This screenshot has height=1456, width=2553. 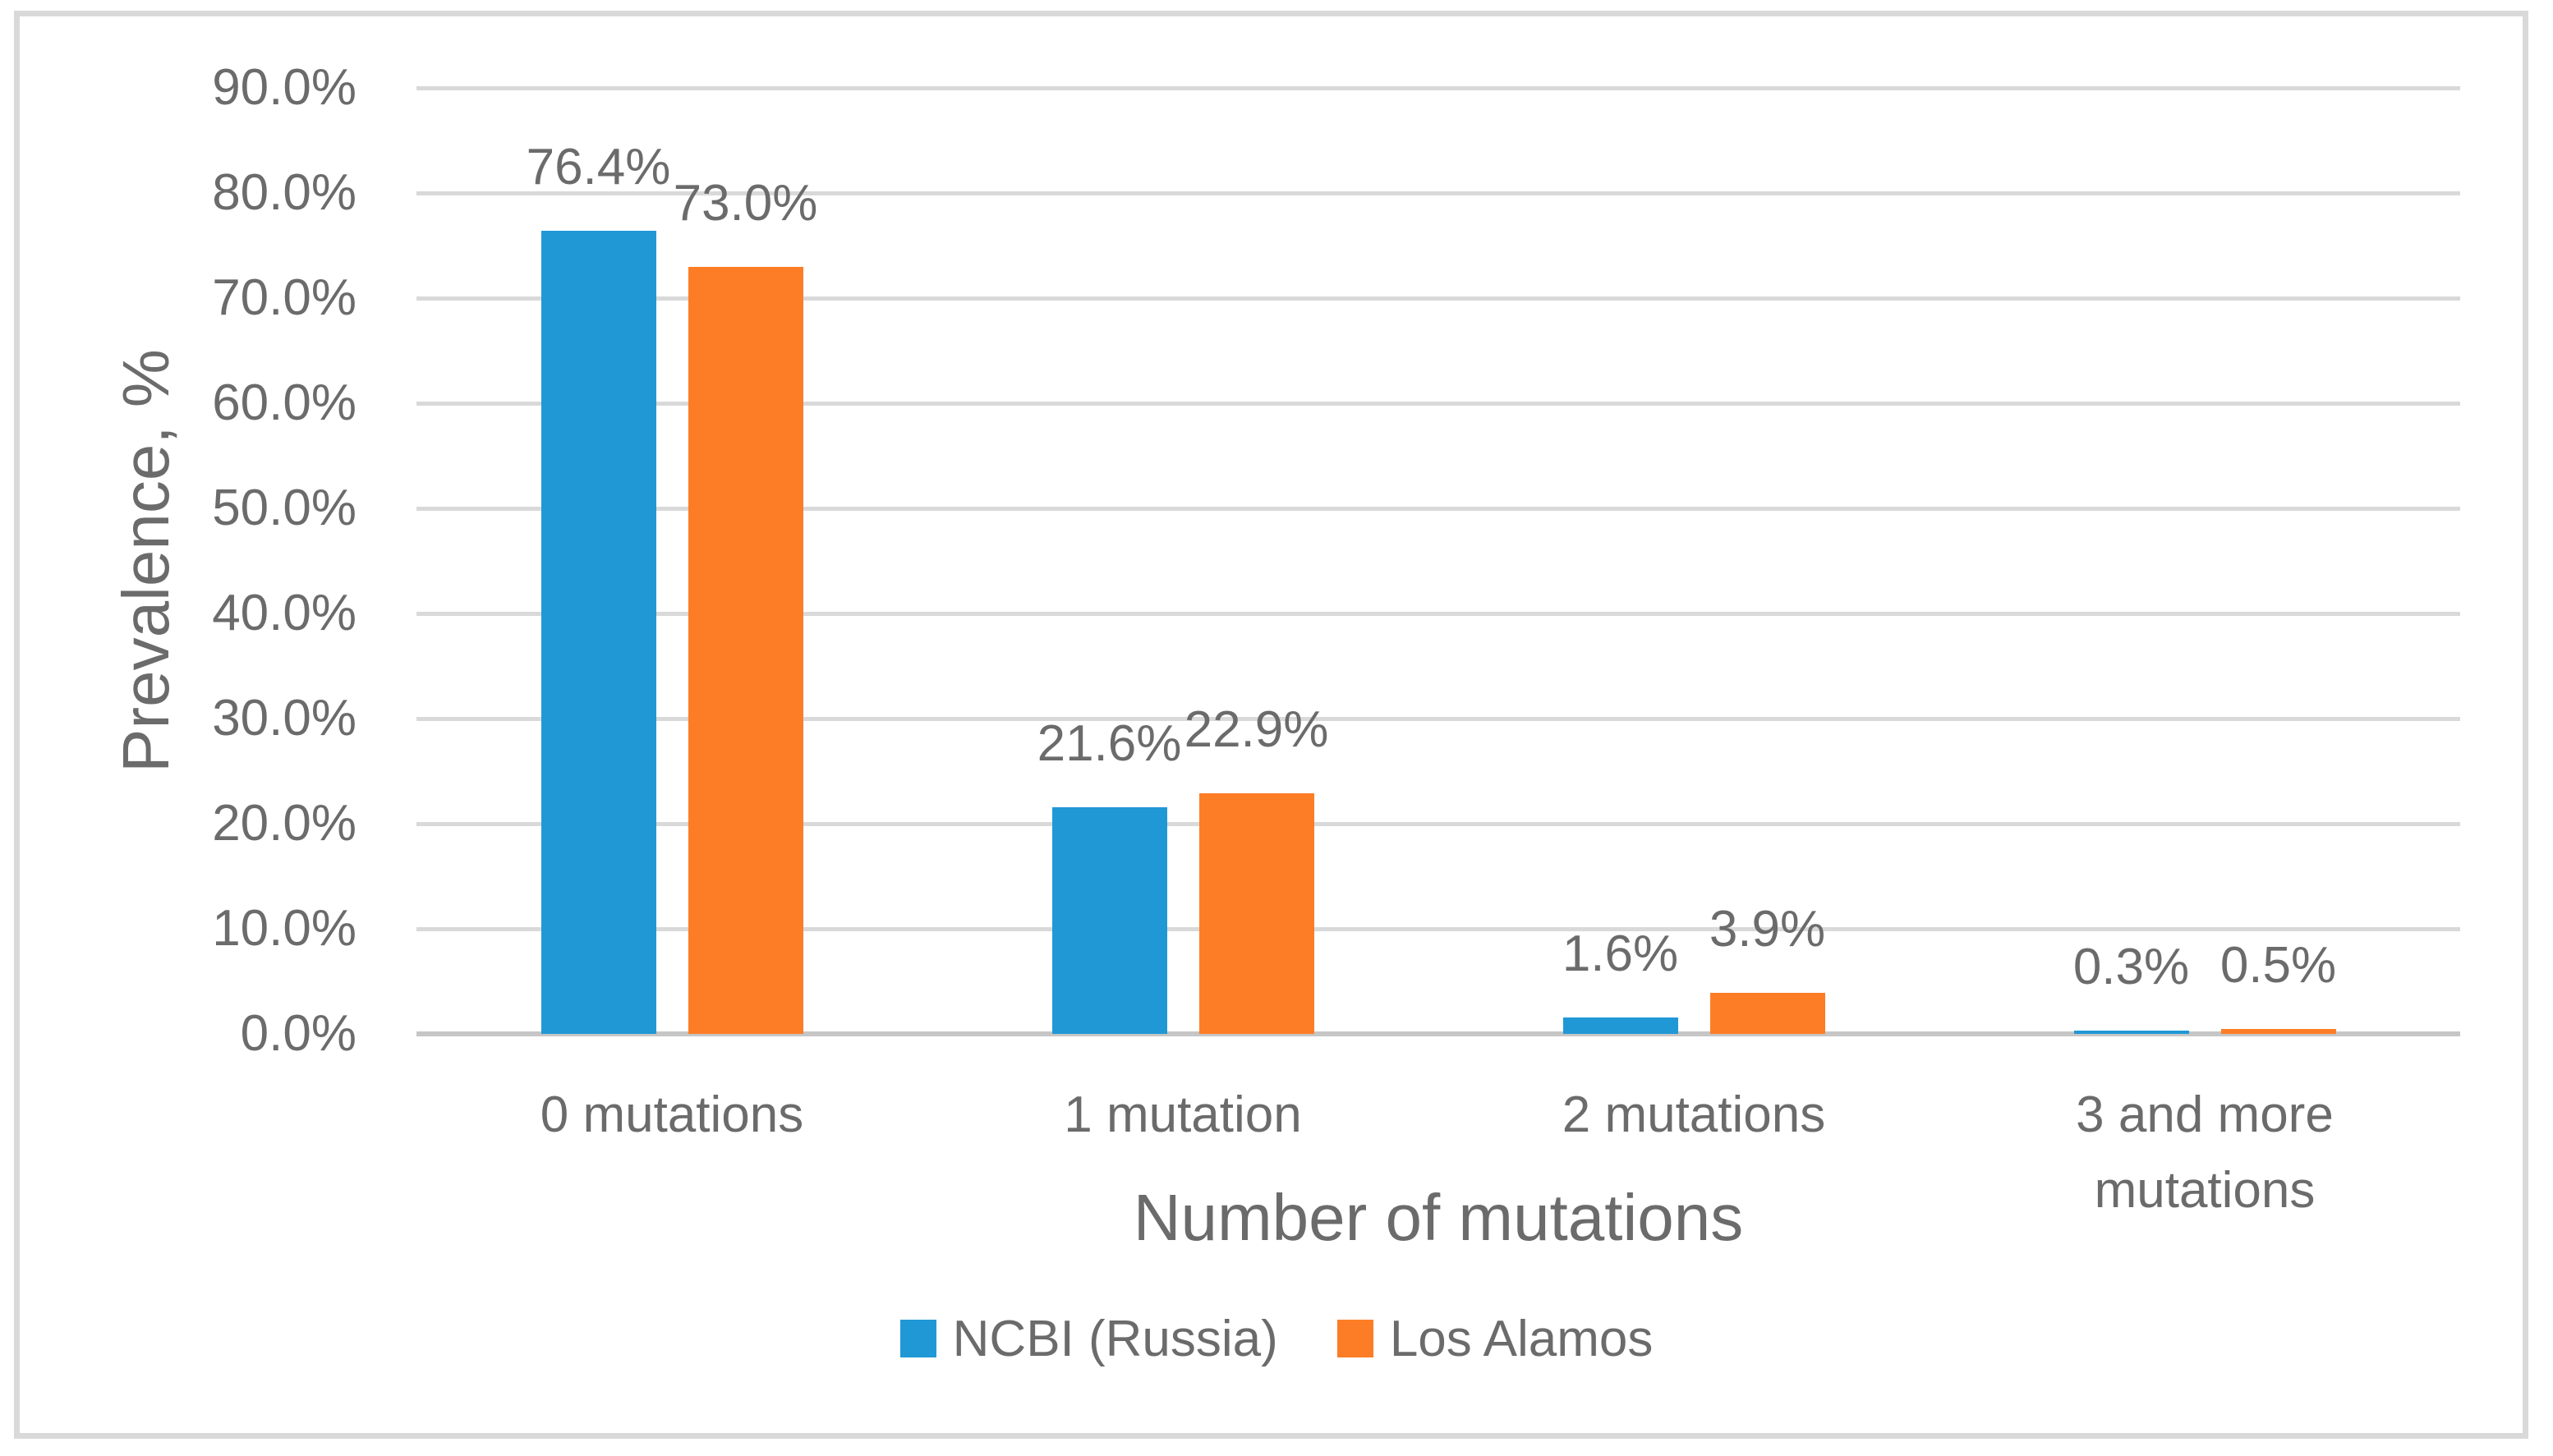 I want to click on y-axis-tick-label-70-0: 70.0%, so click(x=284, y=297).